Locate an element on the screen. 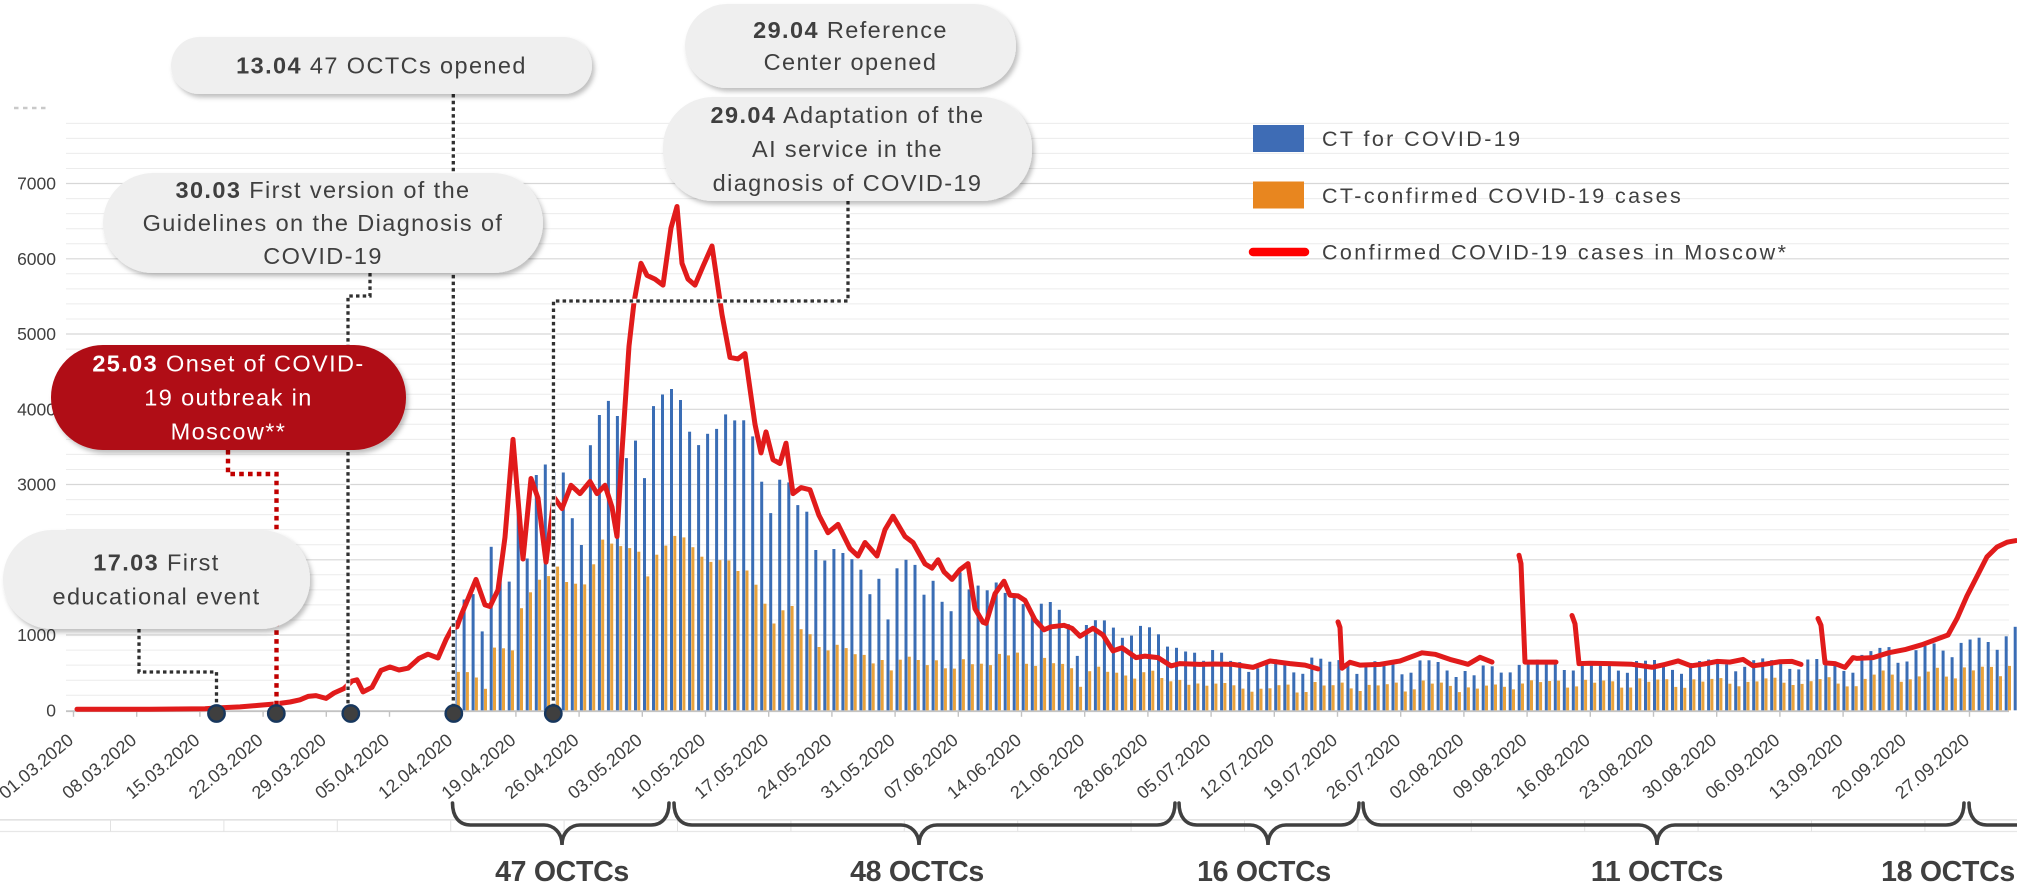 The image size is (2017, 891). svg-text: Moscow** is located at coordinates (229, 432).